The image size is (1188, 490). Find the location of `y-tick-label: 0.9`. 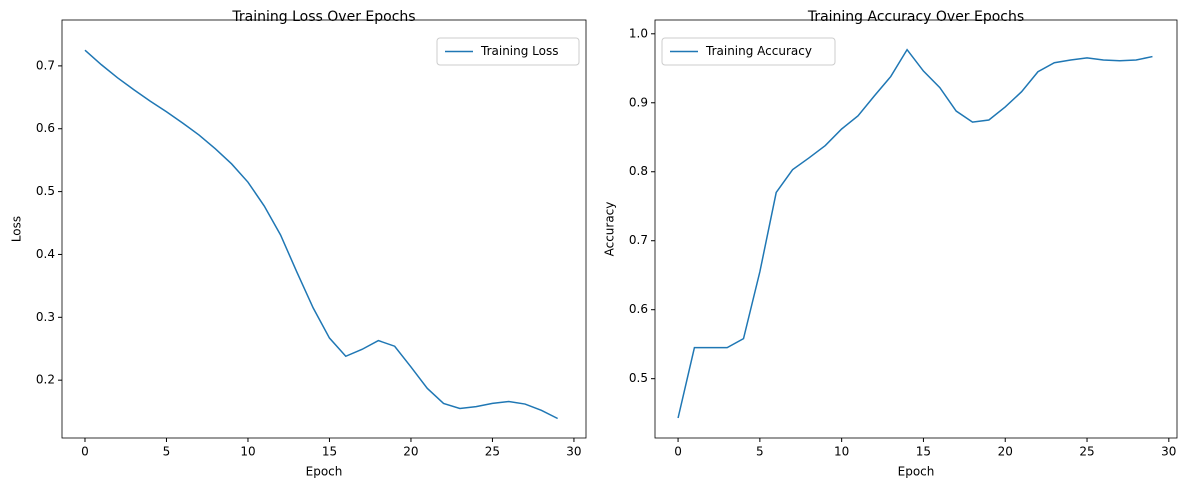

y-tick-label: 0.9 is located at coordinates (638, 102).